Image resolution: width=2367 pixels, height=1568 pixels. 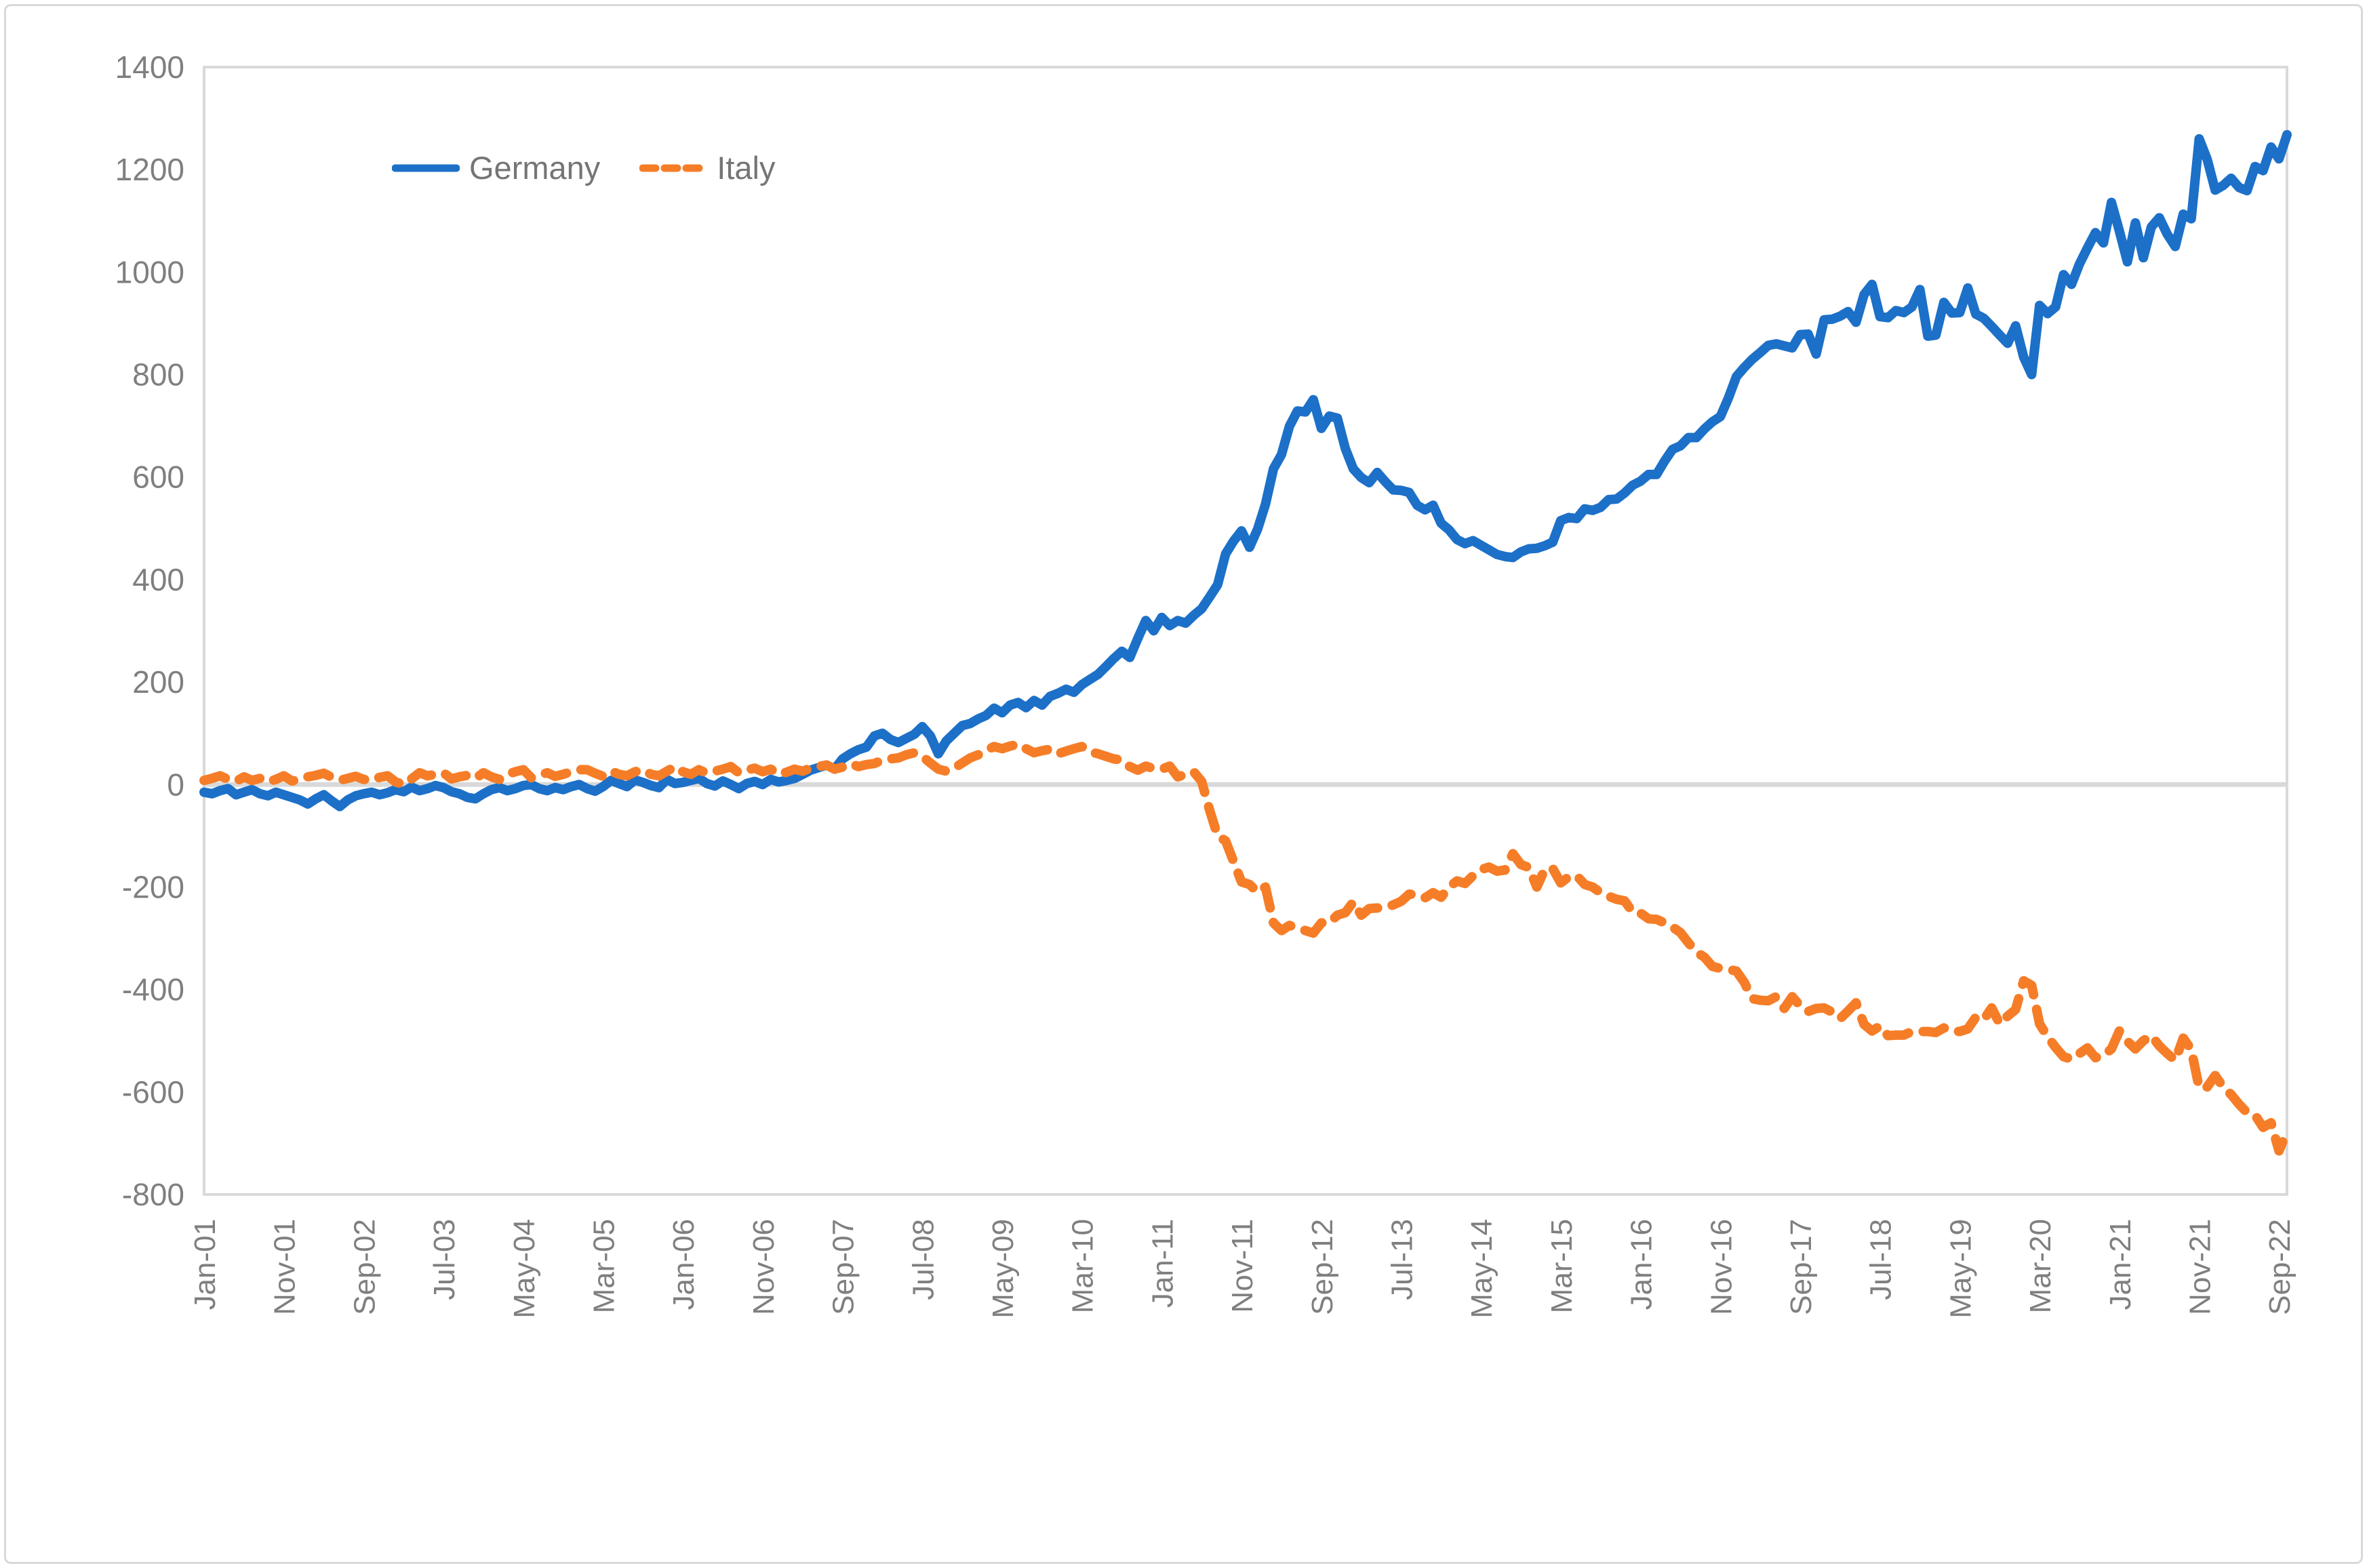 What do you see at coordinates (524, 1269) in the screenshot?
I see `x-axis-tick-label: May-04` at bounding box center [524, 1269].